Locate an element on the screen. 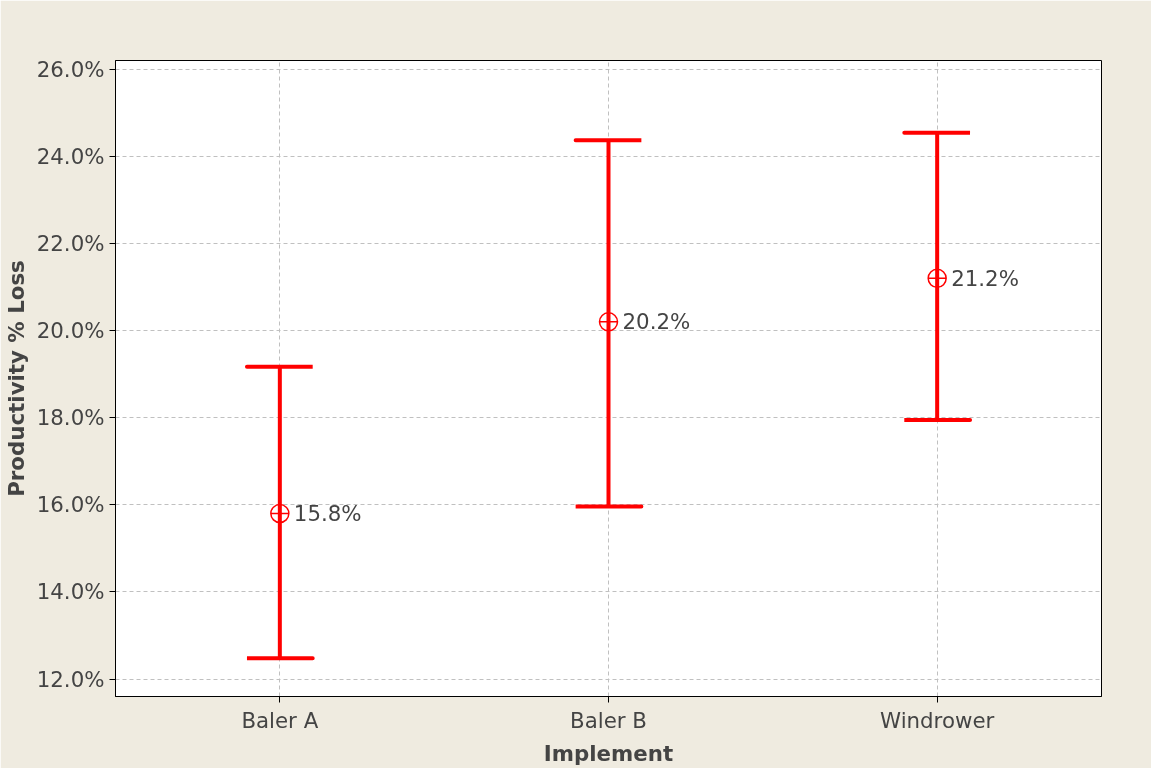  data-label: 21.2% is located at coordinates (985, 278).